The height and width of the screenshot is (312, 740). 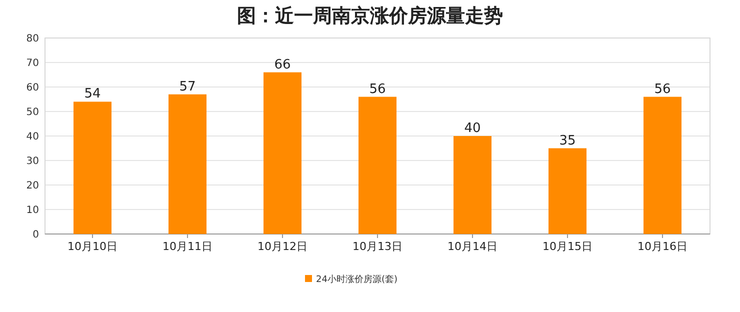 I want to click on chart-title: 图：近一周南京涨价房源量走势, so click(x=370, y=16).